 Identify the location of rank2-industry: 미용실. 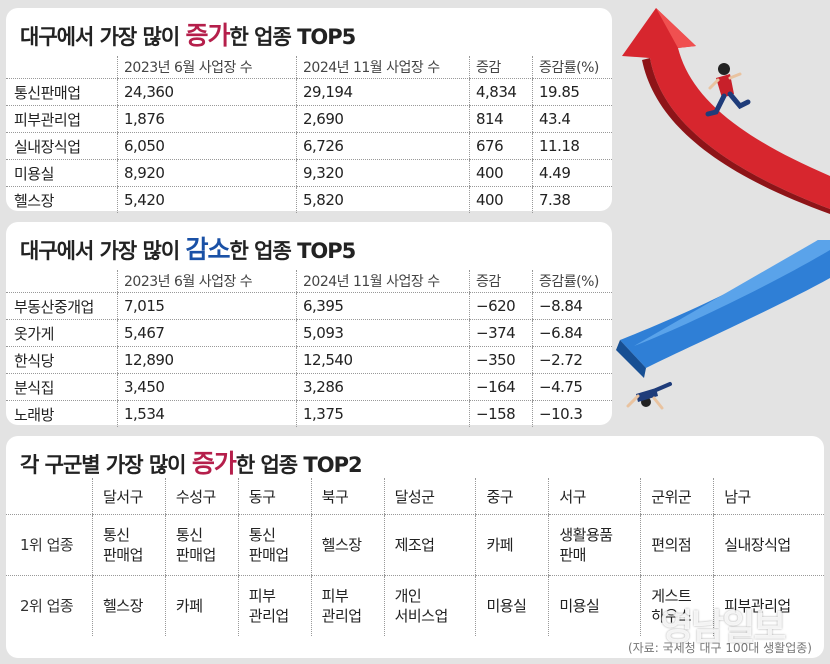
(594, 605).